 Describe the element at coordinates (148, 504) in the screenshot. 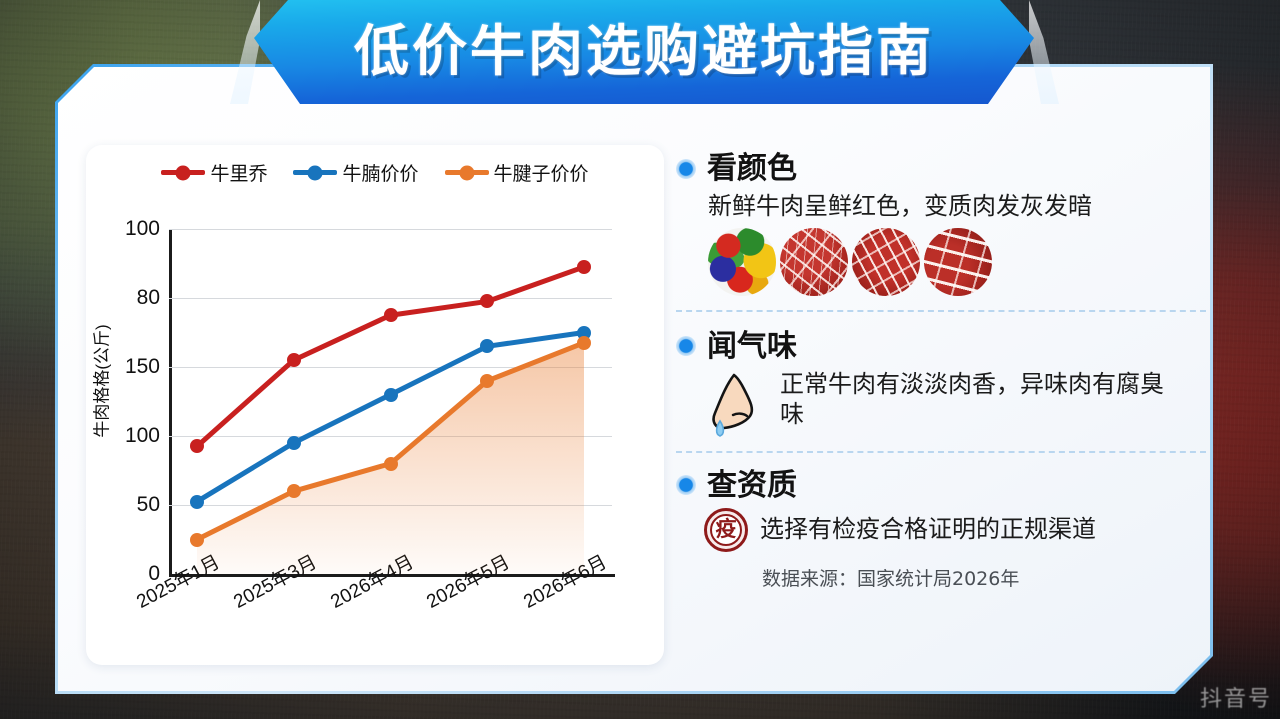

I see `y-tick-label: 50` at that location.